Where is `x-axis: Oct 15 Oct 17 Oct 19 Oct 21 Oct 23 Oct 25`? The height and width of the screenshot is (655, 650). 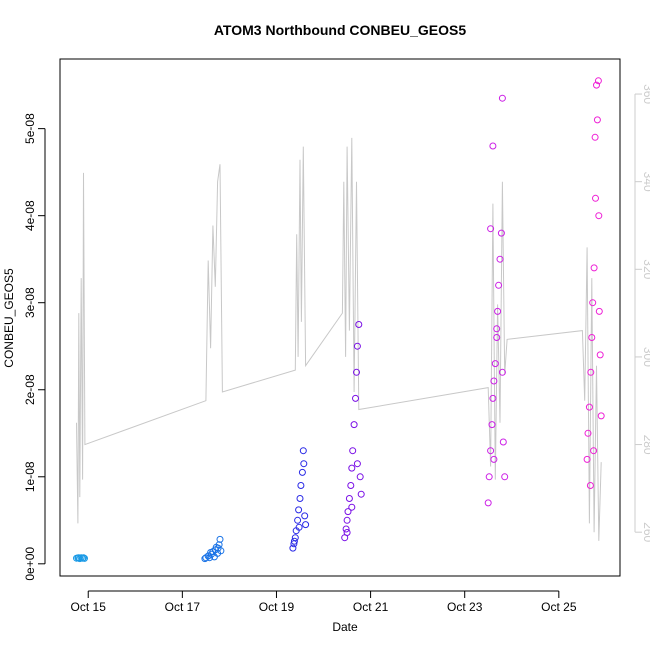 x-axis: Oct 15 Oct 17 Oct 19 Oct 21 Oct 23 Oct 25 is located at coordinates (324, 602).